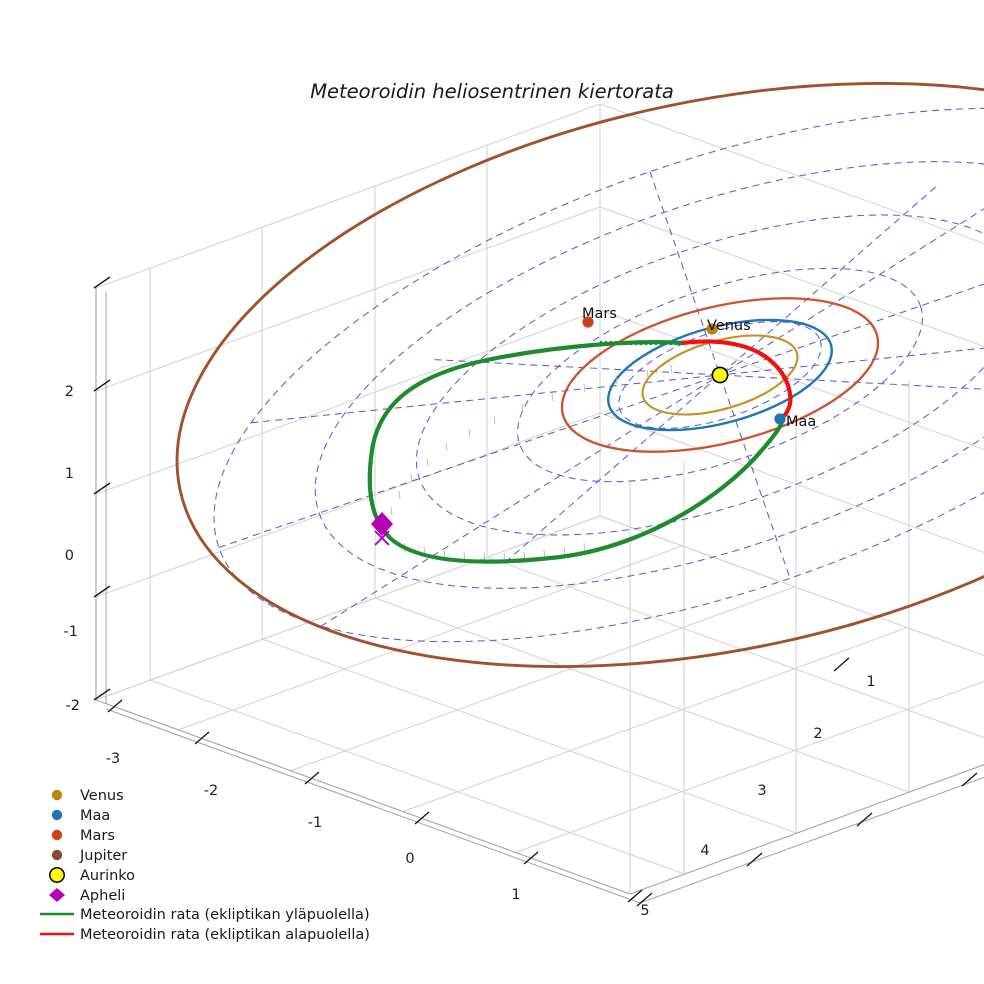  What do you see at coordinates (71, 632) in the screenshot?
I see `z-tick-3: -1` at bounding box center [71, 632].